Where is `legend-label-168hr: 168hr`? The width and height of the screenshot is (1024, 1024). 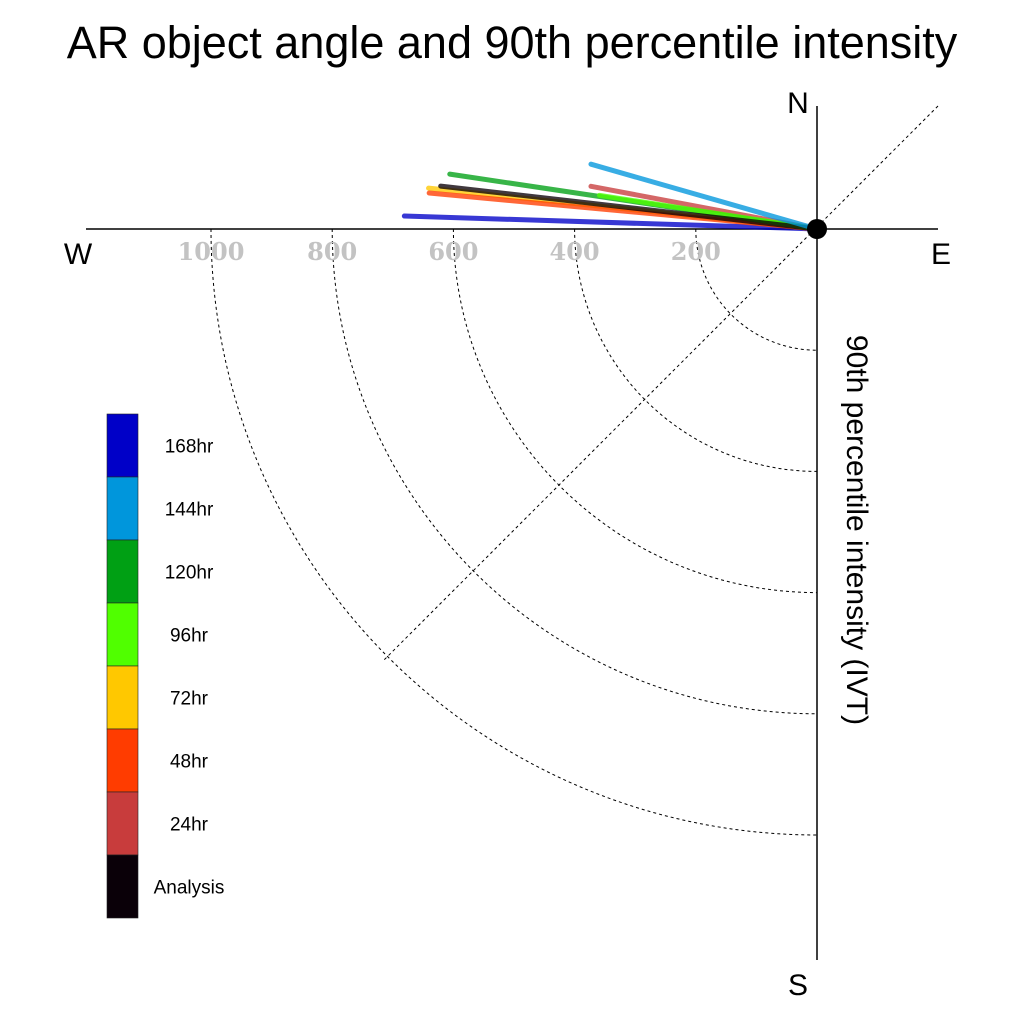
legend-label-168hr: 168hr is located at coordinates (189, 447).